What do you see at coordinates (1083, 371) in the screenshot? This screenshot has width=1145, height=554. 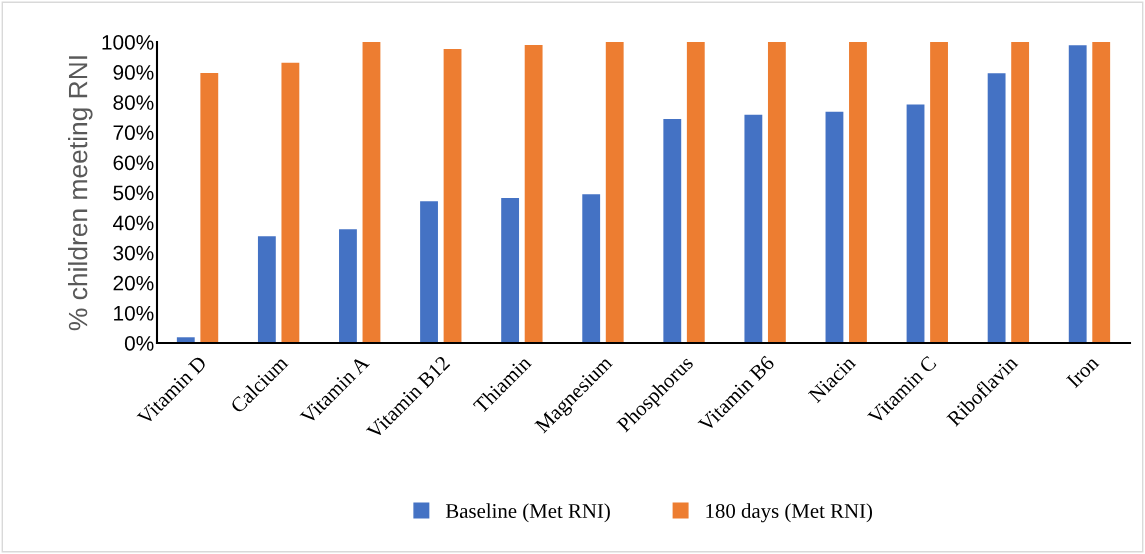 I see `x-tick-label: Iron` at bounding box center [1083, 371].